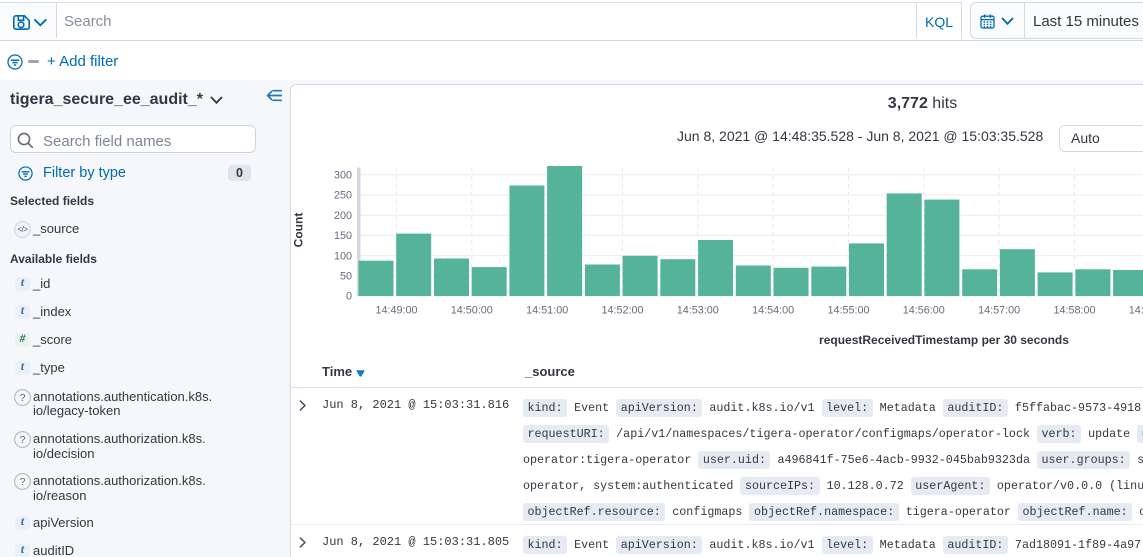  I want to click on svg-text: 14:49:00, so click(396, 311).